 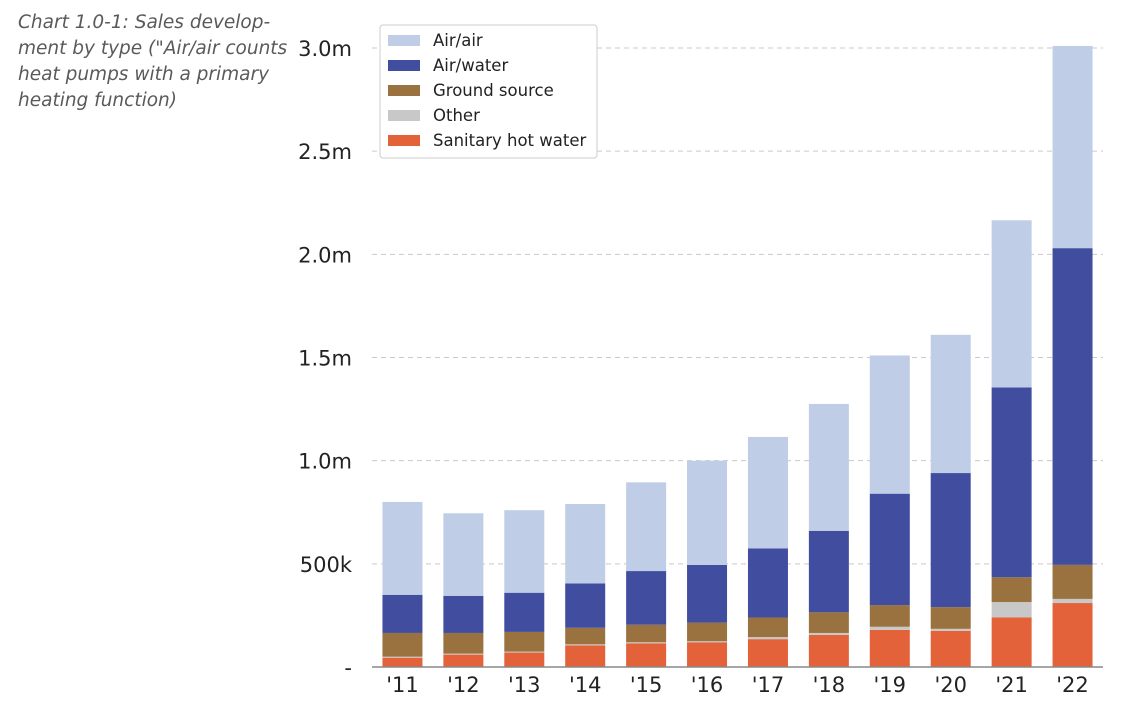 I want to click on x-tick-label: '20, so click(x=950, y=685).